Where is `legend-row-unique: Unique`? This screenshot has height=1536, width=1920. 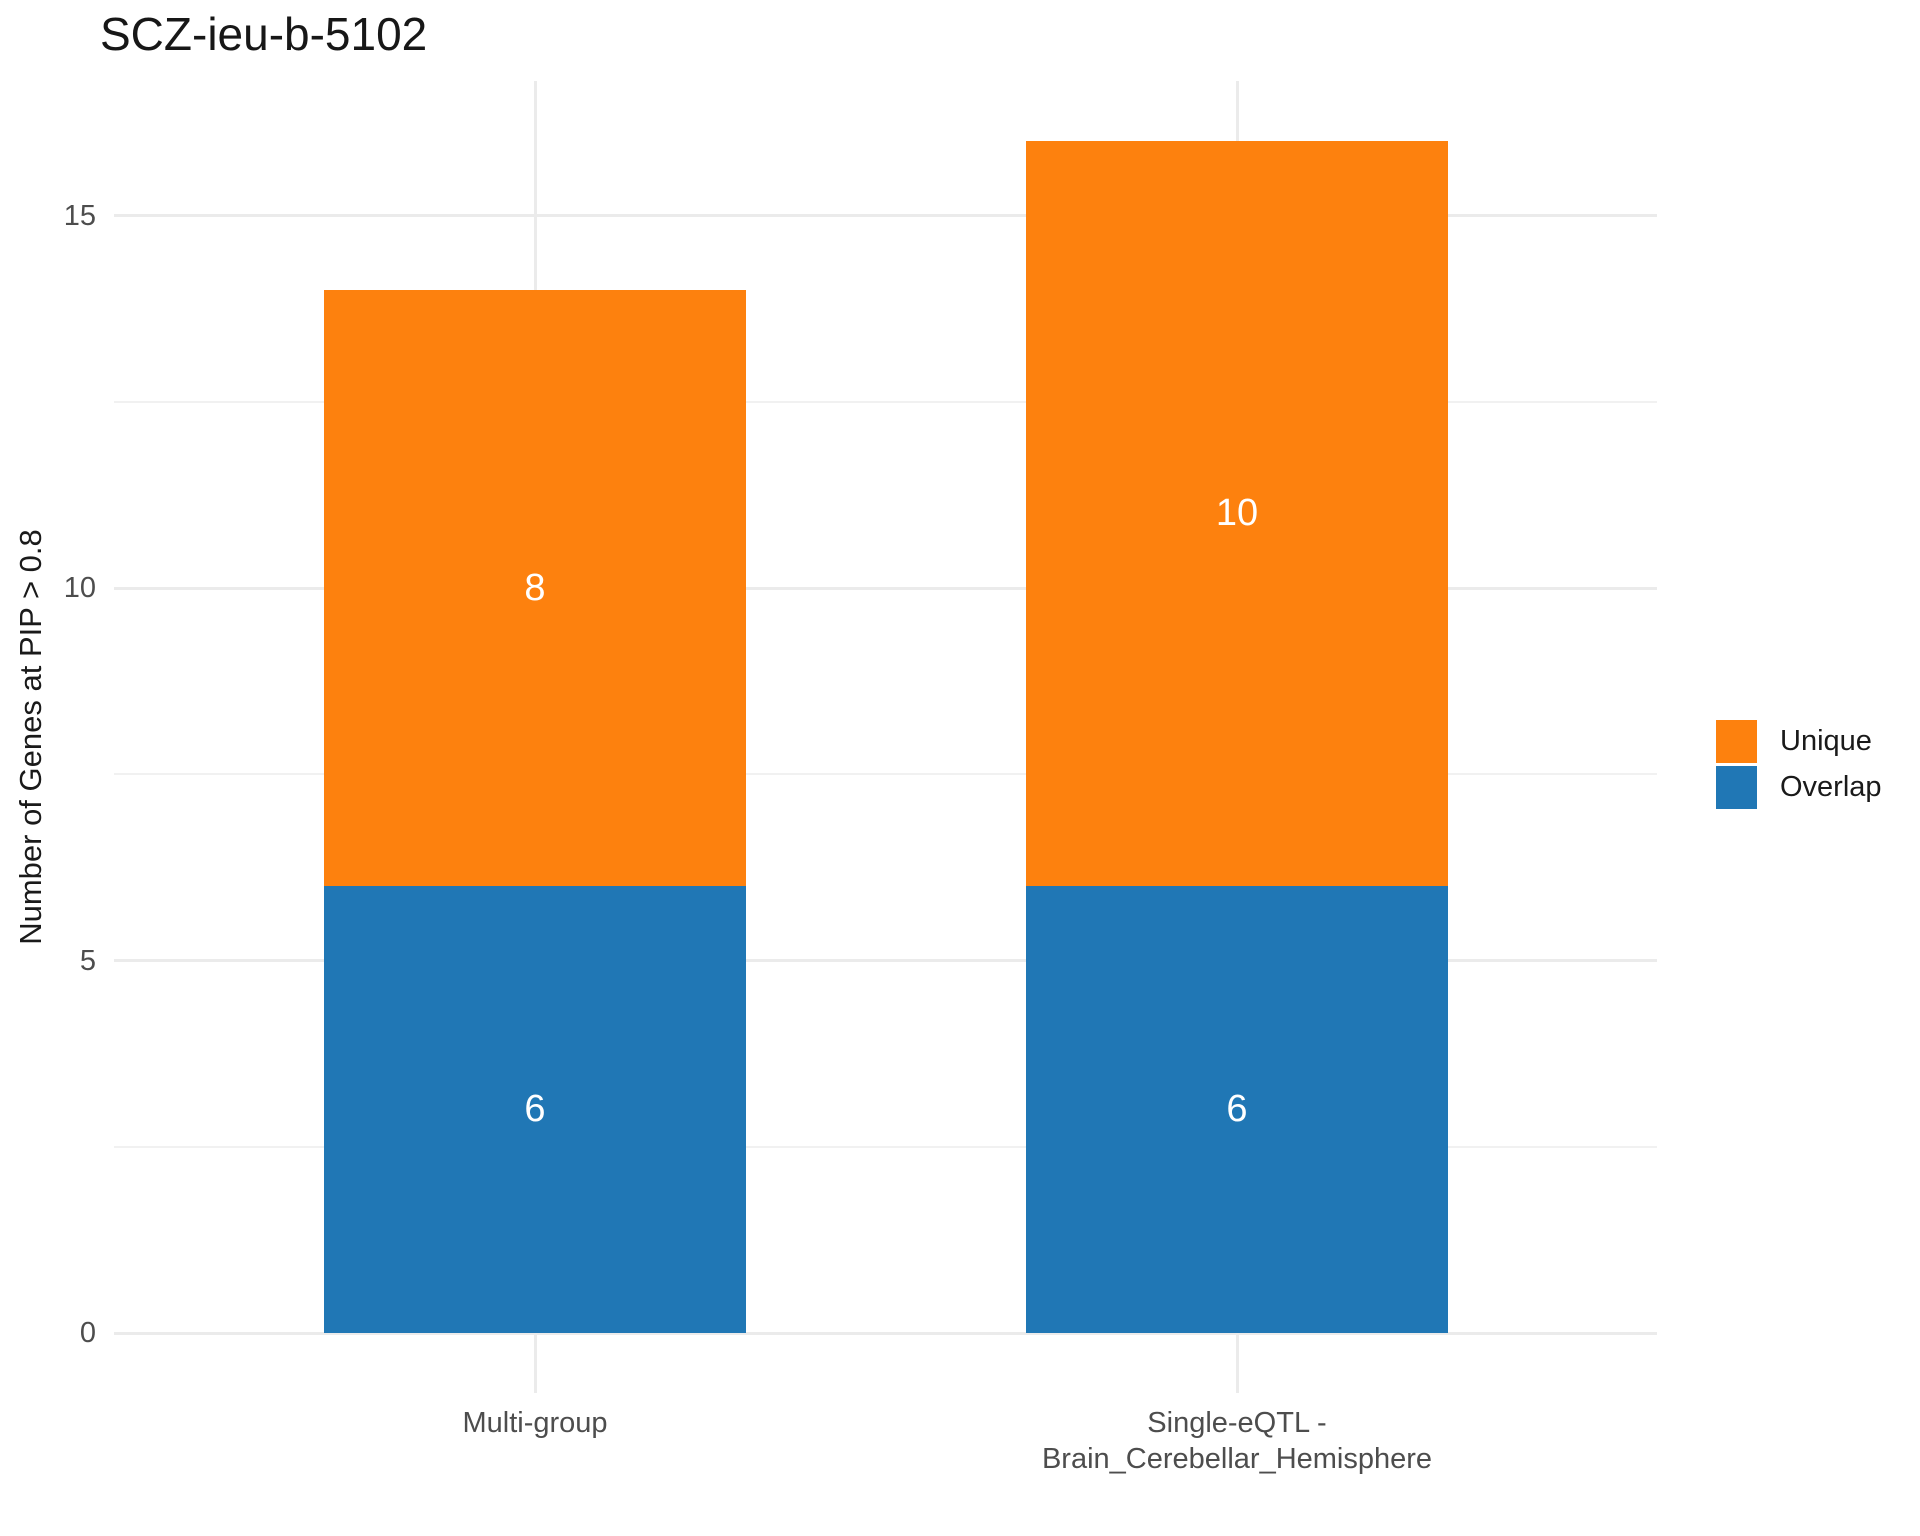
legend-row-unique: Unique is located at coordinates (1799, 741).